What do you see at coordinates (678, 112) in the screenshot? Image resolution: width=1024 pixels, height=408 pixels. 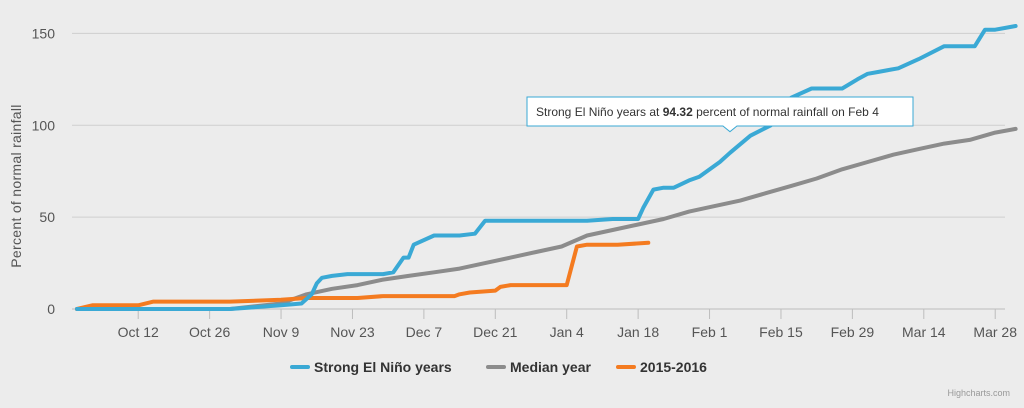 I see `tooltip-value: 94.32` at bounding box center [678, 112].